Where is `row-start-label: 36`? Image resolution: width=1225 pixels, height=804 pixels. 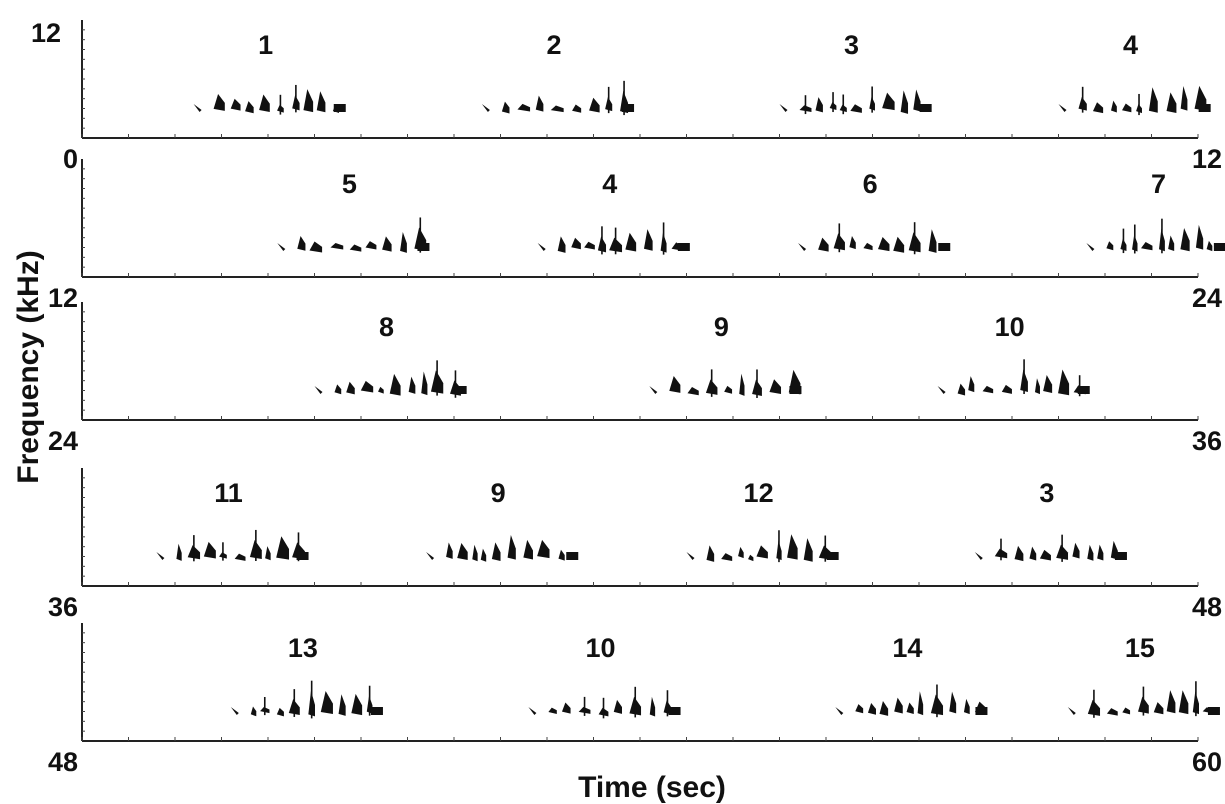
row-start-label: 36 is located at coordinates (63, 607).